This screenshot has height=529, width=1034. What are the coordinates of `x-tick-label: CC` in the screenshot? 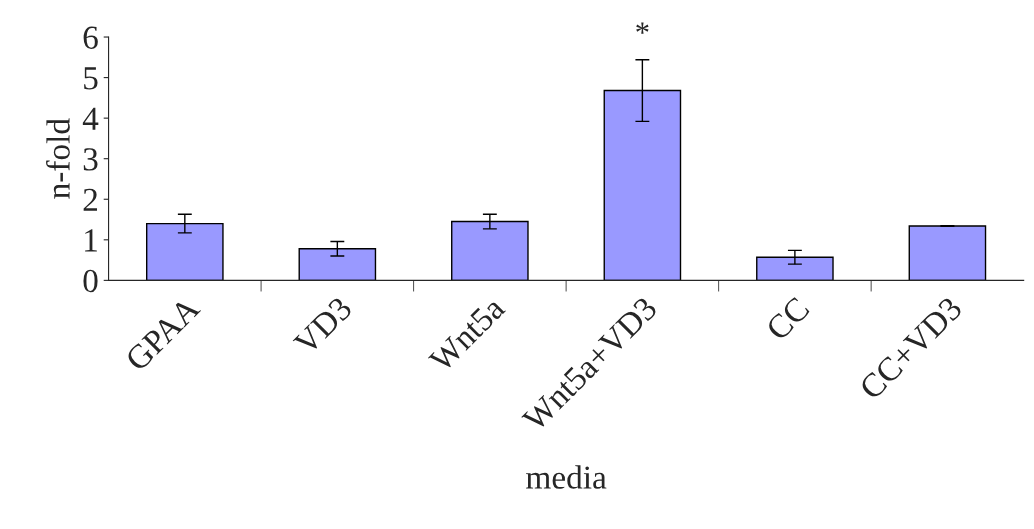 It's located at (788, 319).